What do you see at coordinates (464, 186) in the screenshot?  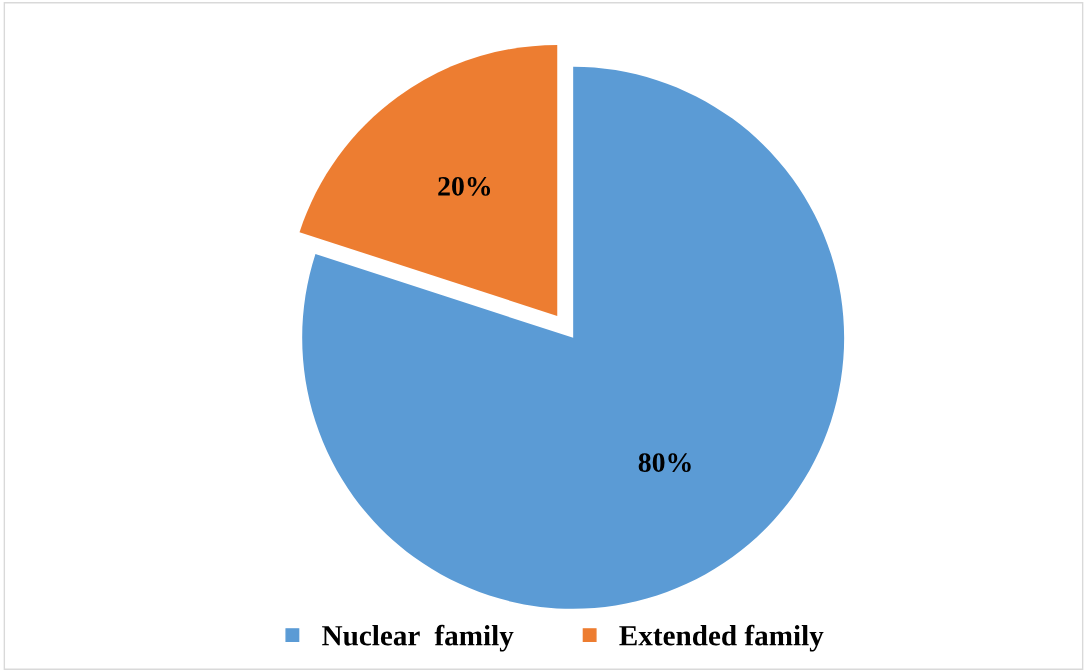 I see `data-label: 20%` at bounding box center [464, 186].